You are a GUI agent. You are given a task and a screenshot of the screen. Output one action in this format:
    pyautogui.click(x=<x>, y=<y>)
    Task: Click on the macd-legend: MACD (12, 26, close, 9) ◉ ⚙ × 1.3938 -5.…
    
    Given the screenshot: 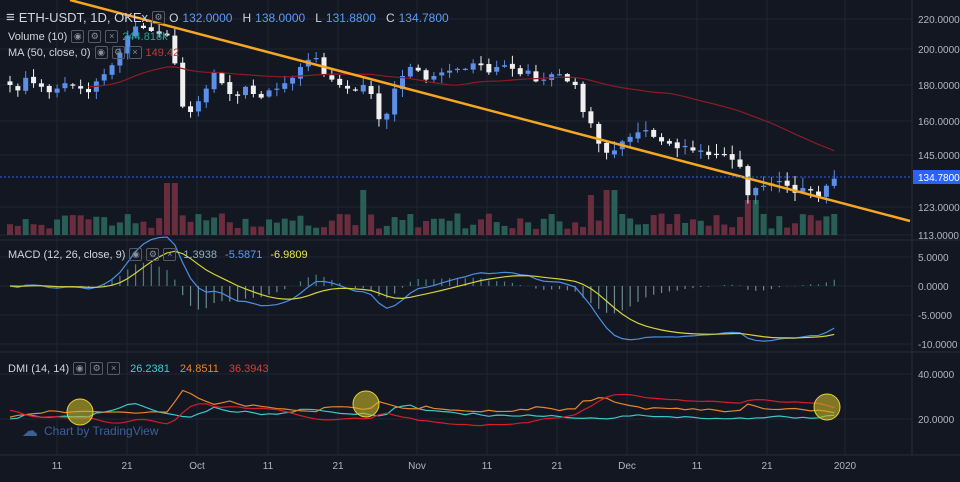 What is the action you would take?
    pyautogui.click(x=158, y=254)
    